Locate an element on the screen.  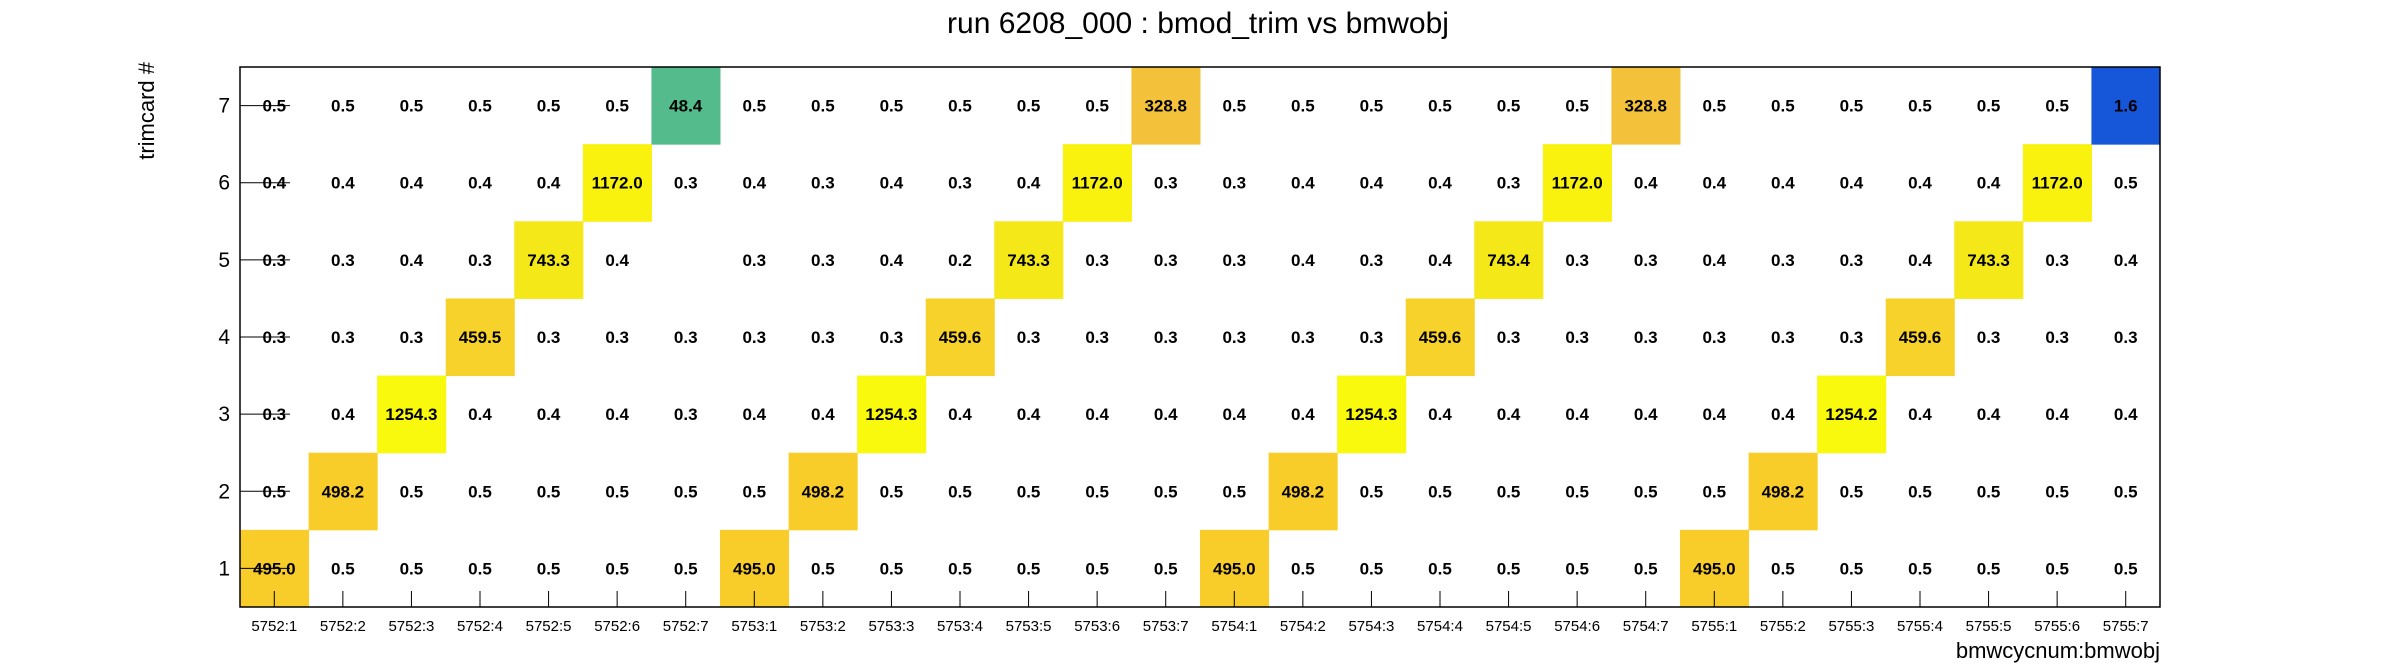
cell-value-label: 459.5 is located at coordinates (480, 337).